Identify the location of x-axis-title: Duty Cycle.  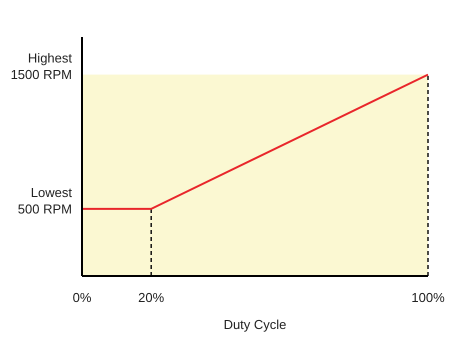
(255, 324).